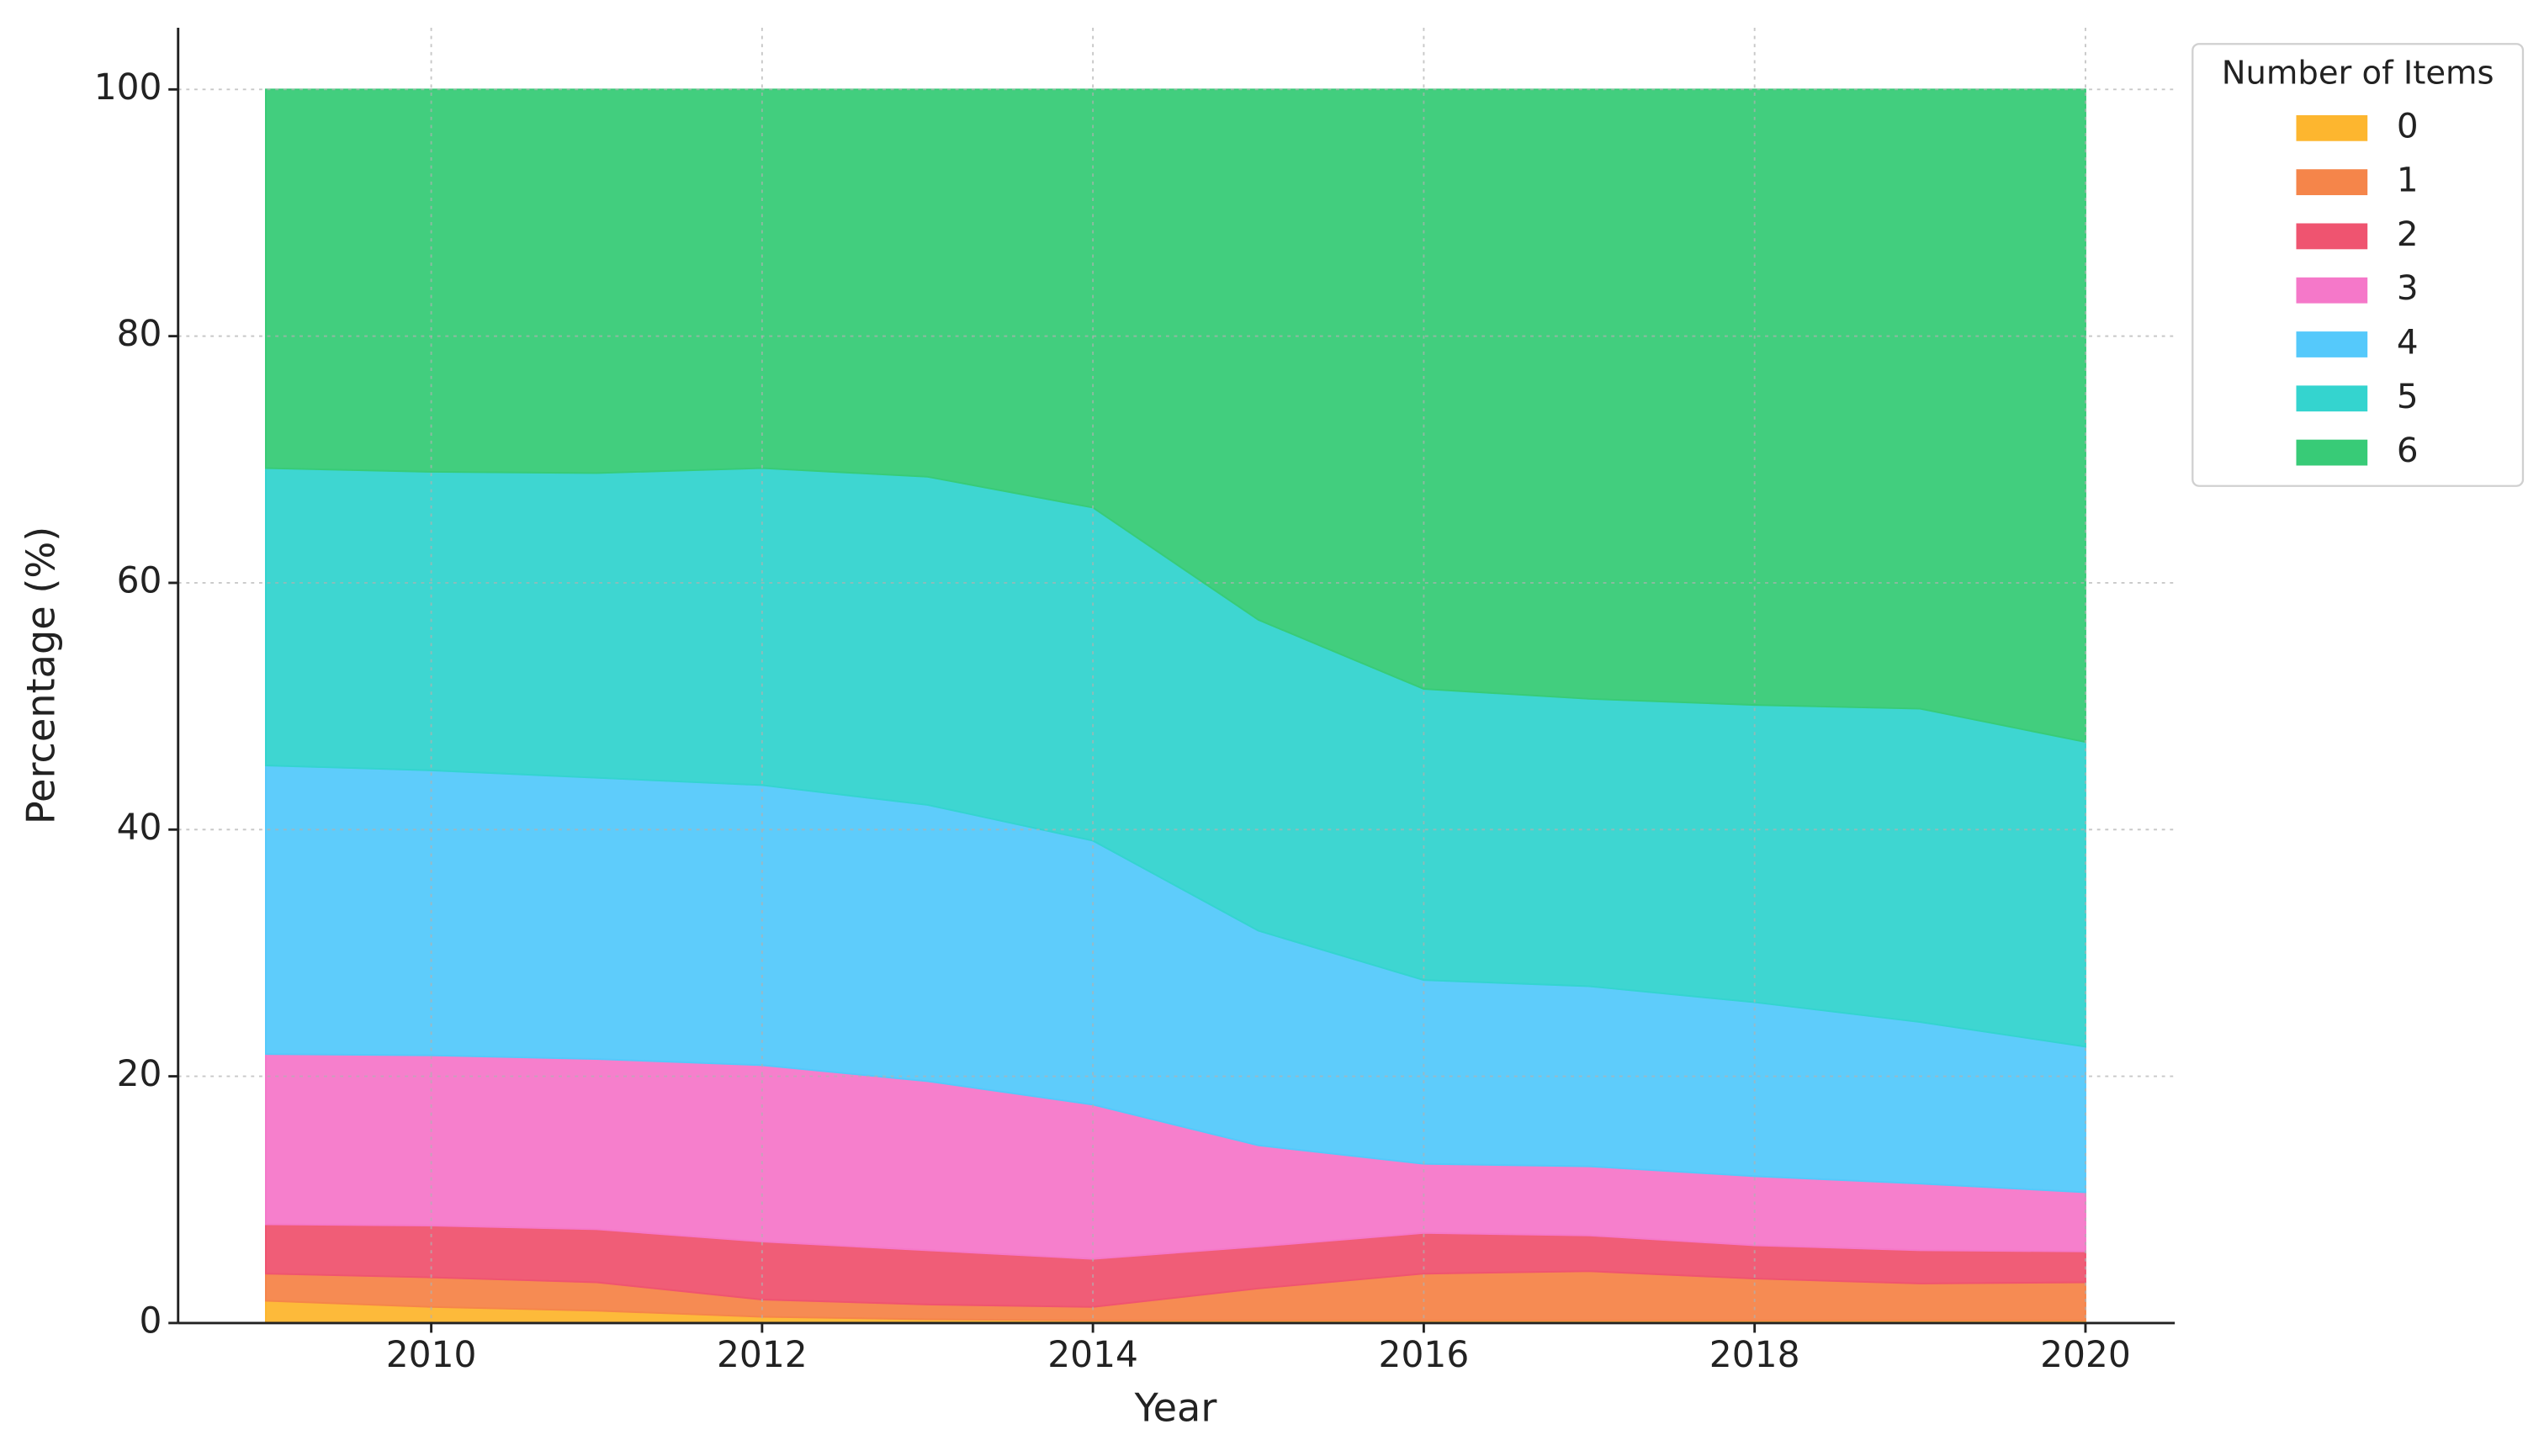 This screenshot has width=2544, height=1456. I want to click on x-axis-label: Year, so click(1175, 1407).